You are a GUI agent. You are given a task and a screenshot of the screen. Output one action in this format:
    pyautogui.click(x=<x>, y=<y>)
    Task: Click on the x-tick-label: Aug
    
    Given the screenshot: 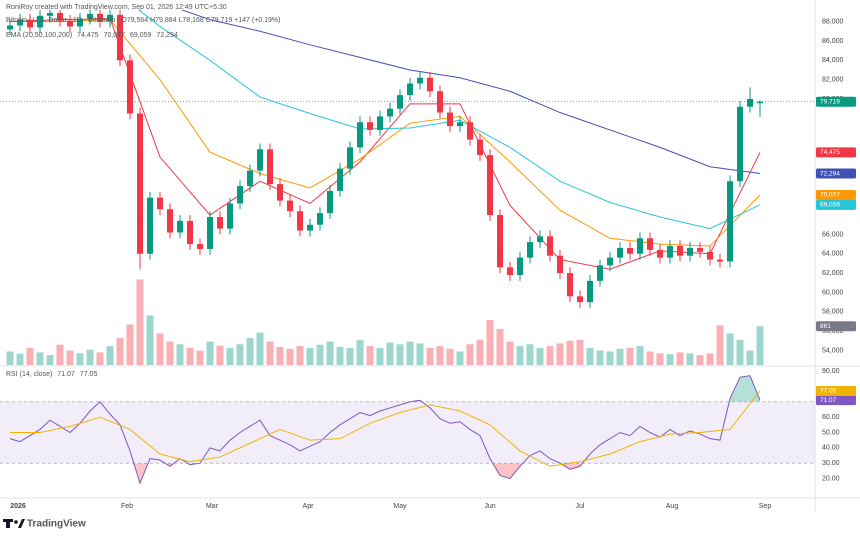 What is the action you would take?
    pyautogui.click(x=672, y=506)
    